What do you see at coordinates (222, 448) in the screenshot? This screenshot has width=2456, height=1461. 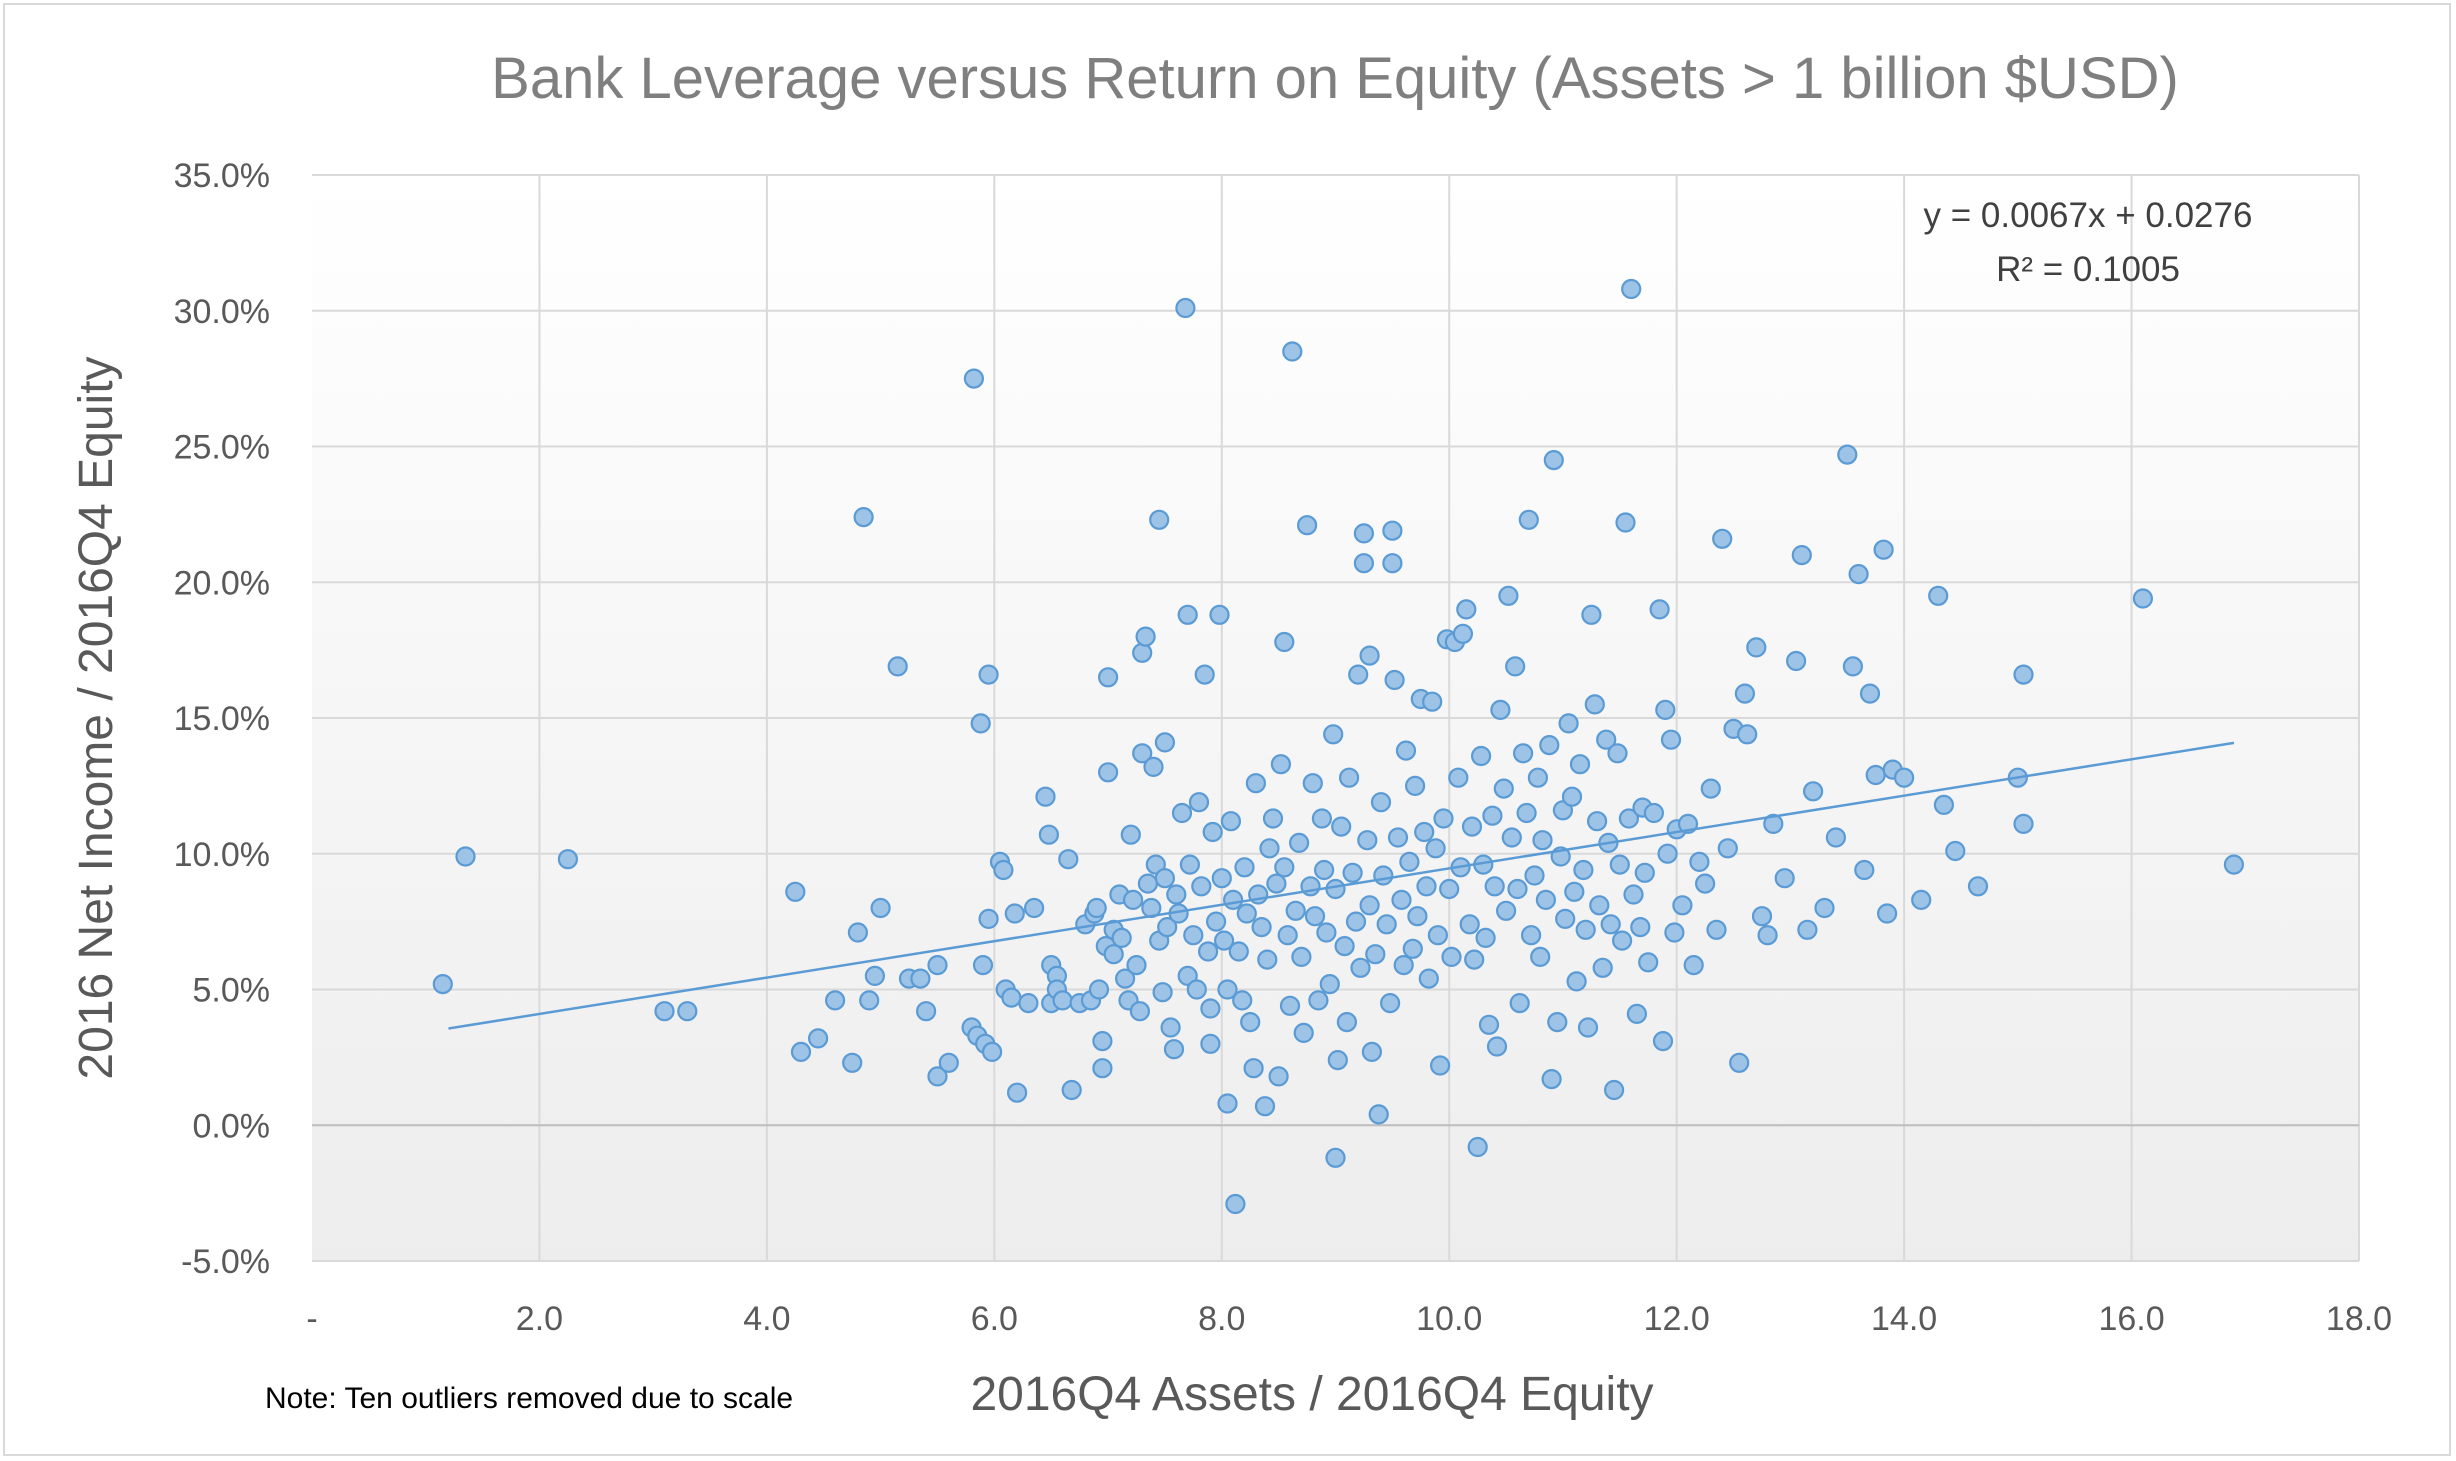 I see `y-tick-label: 25.0%` at bounding box center [222, 448].